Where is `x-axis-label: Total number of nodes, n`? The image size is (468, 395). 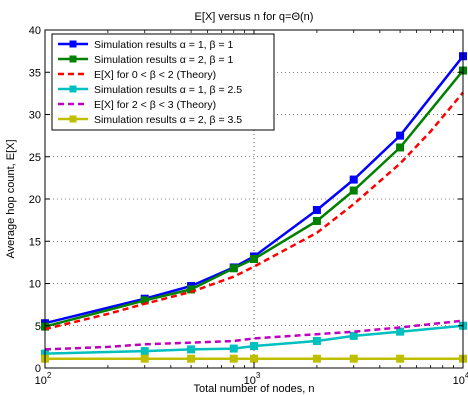 x-axis-label: Total number of nodes, n is located at coordinates (253, 389).